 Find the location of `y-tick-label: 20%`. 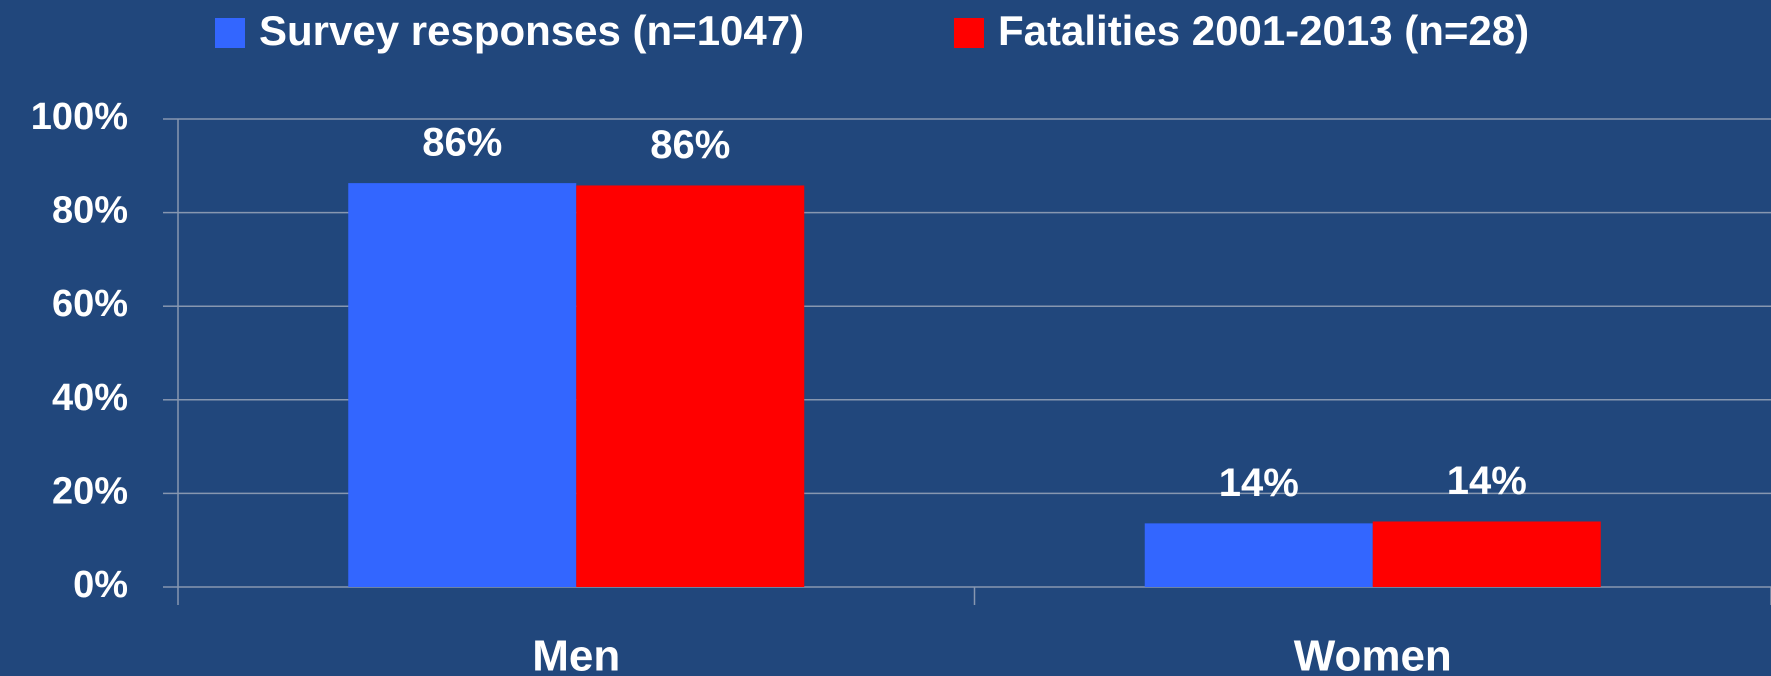

y-tick-label: 20% is located at coordinates (90, 491).